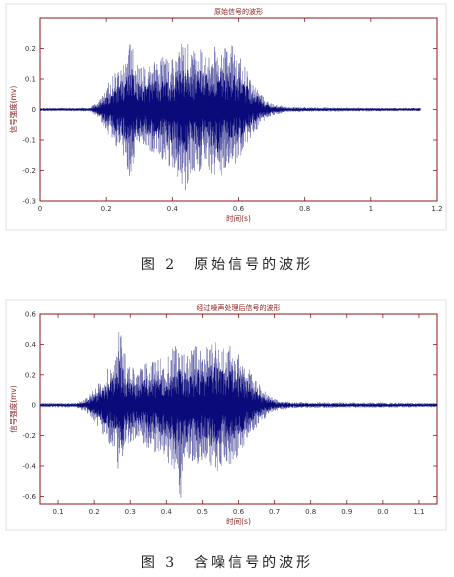 Image resolution: width=454 pixels, height=577 pixels. Describe the element at coordinates (227, 265) in the screenshot. I see `figure-2-caption: 图 2 原始信号的波形` at that location.